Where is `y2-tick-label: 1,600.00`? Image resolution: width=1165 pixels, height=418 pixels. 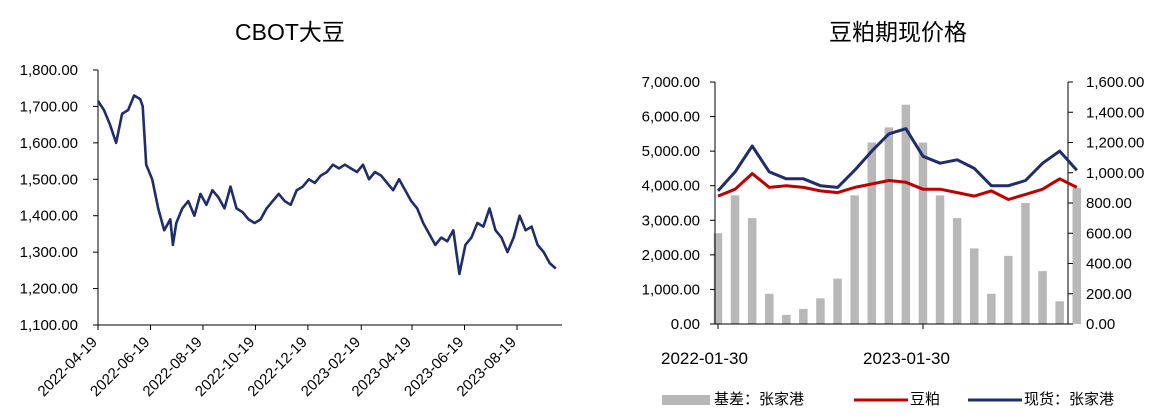
y2-tick-label: 1,600.00 is located at coordinates (1115, 82).